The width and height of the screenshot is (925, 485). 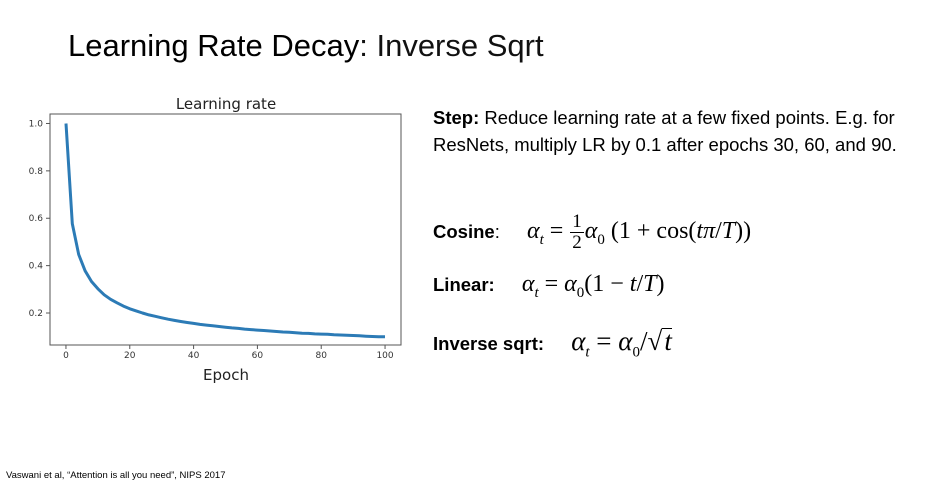 What do you see at coordinates (577, 222) in the screenshot?
I see `f-num: 1` at bounding box center [577, 222].